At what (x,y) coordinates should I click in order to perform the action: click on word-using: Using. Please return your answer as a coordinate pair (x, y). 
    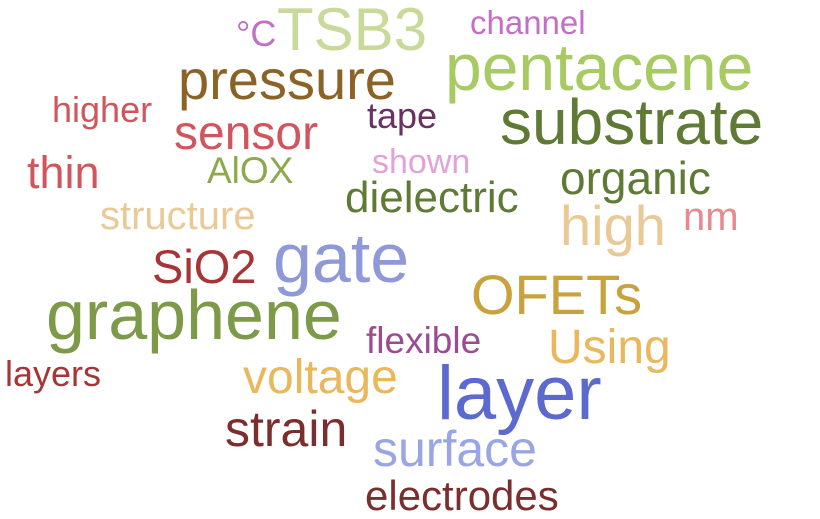
    Looking at the image, I should click on (609, 347).